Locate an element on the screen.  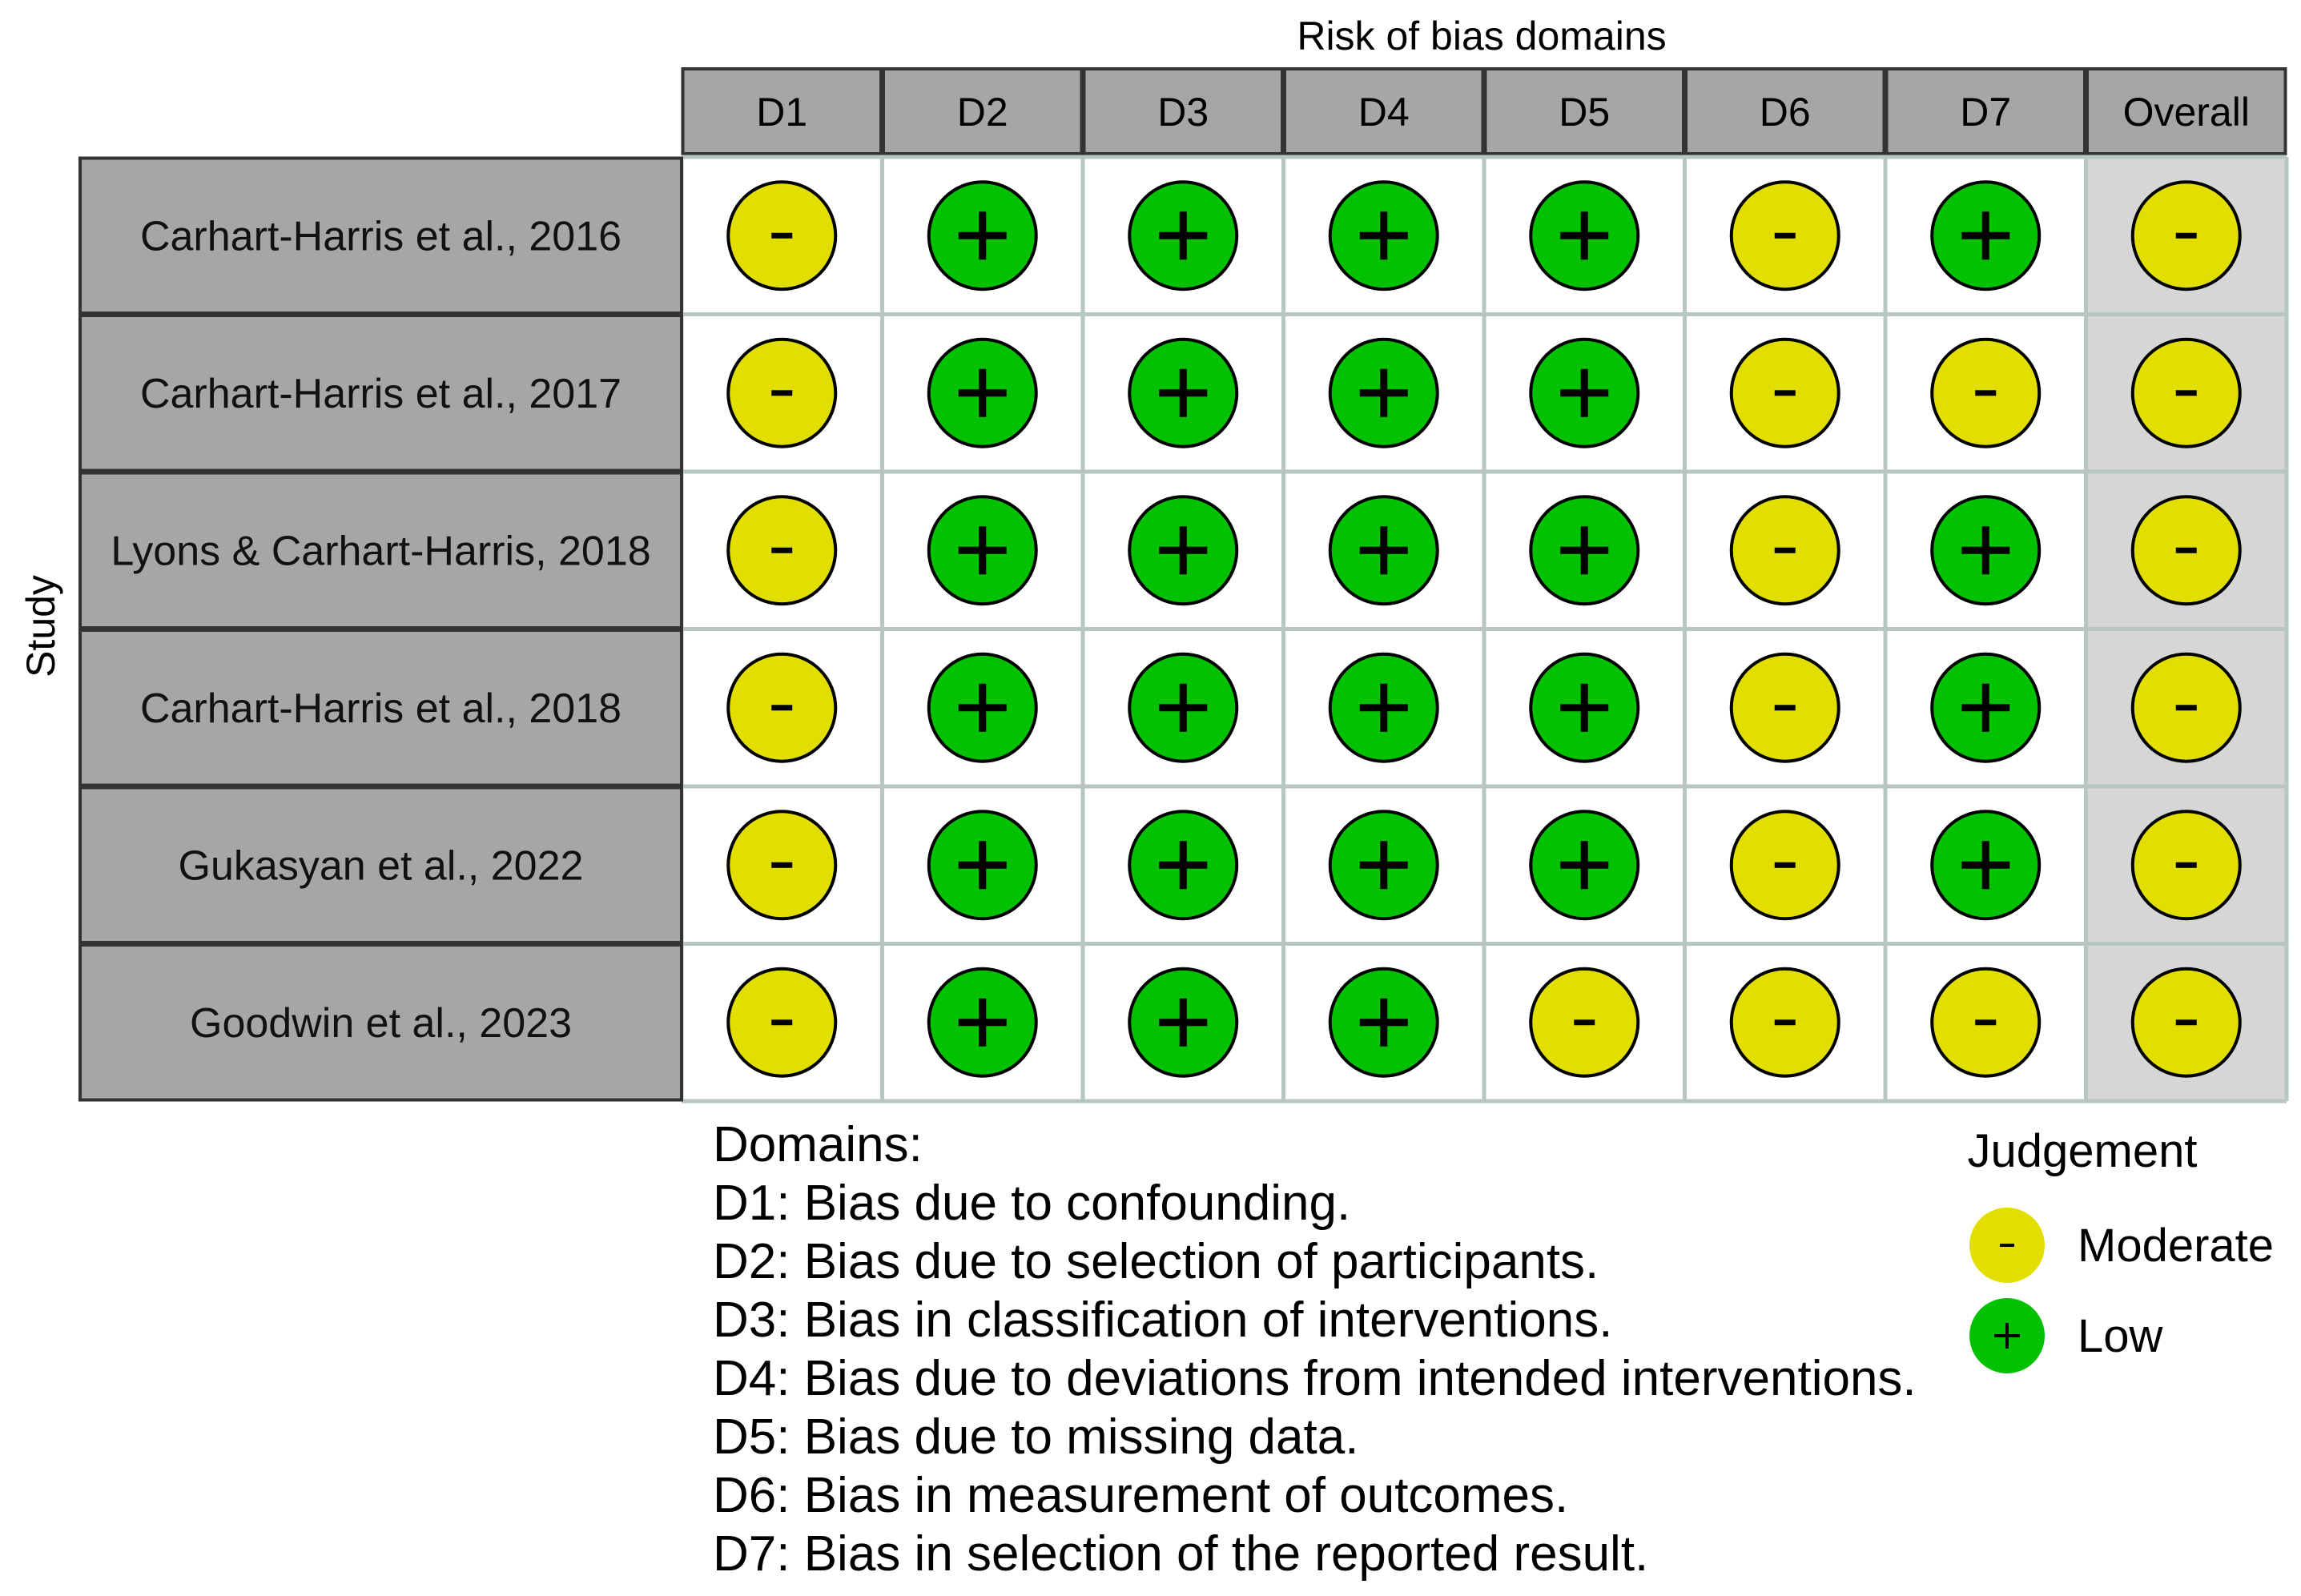
study-label: Goodwin et al., 2023 is located at coordinates (381, 1023).